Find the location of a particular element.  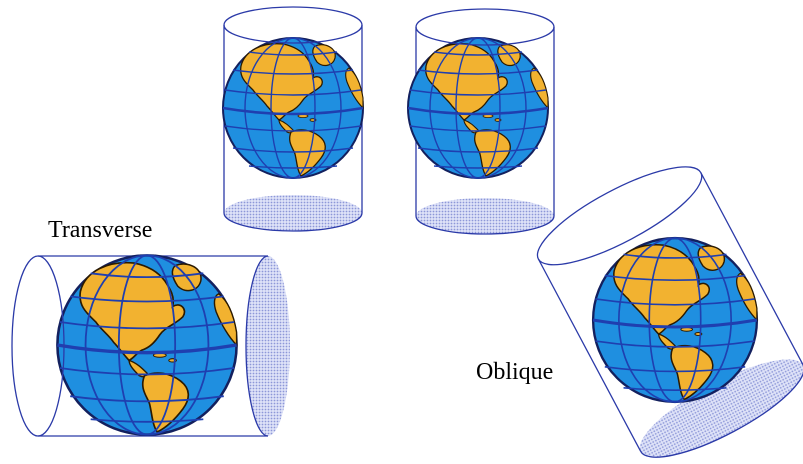

cylinder-end-shadow is located at coordinates (268, 346).